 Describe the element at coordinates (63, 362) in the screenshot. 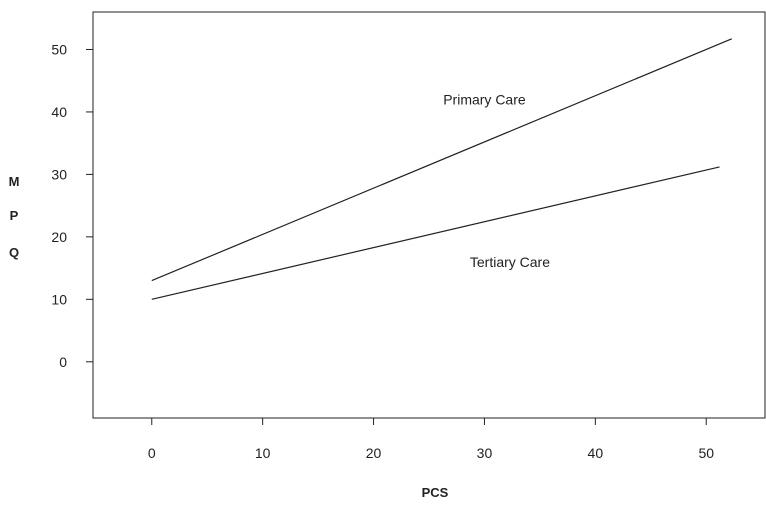

I see `y-tick-label: 0` at that location.